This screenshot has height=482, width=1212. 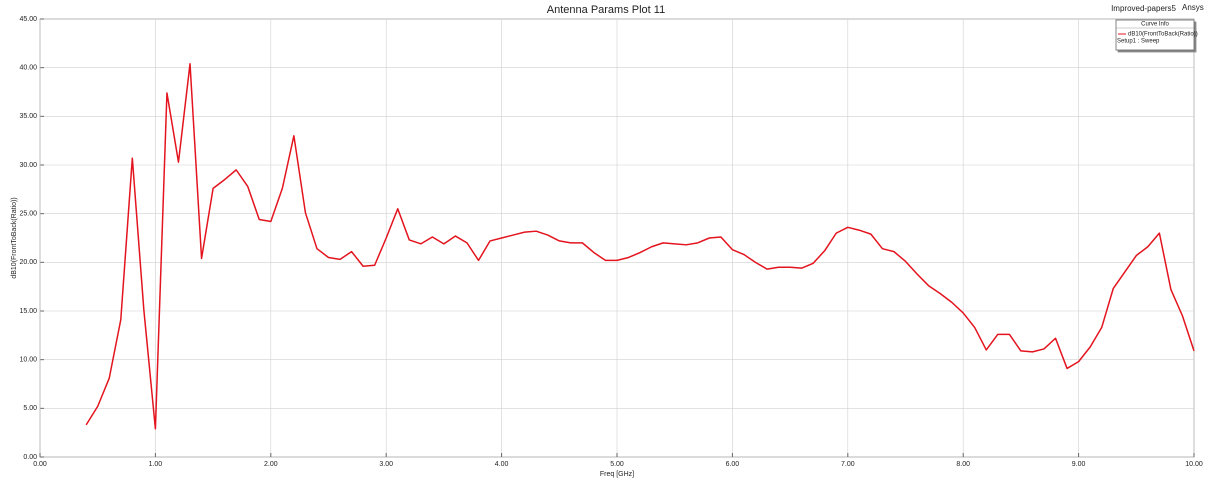 What do you see at coordinates (848, 464) in the screenshot?
I see `x-tick-label: 7.00` at bounding box center [848, 464].